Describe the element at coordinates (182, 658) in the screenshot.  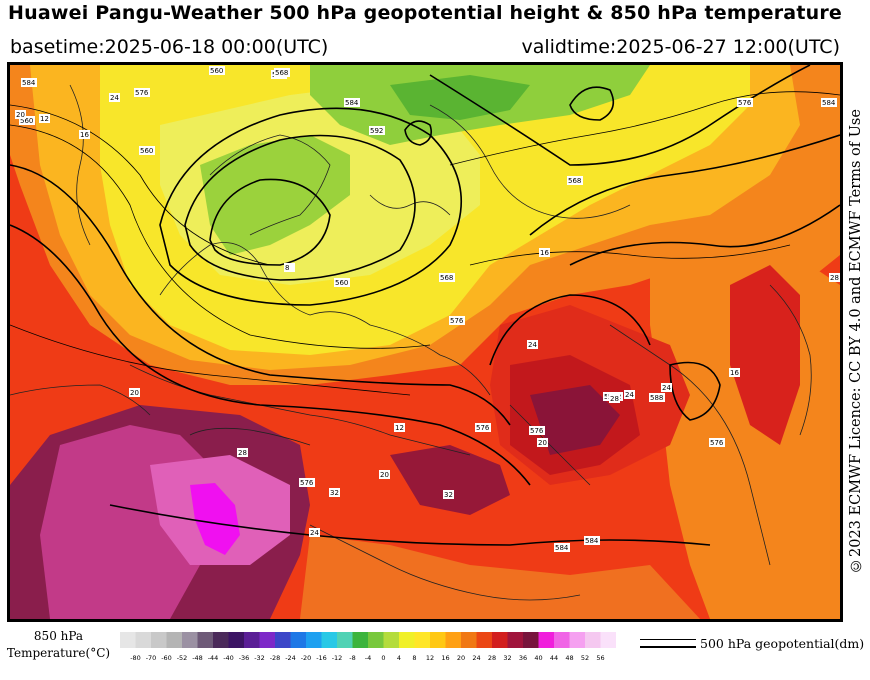
I see `colorbar-tick-label: -52` at that location.